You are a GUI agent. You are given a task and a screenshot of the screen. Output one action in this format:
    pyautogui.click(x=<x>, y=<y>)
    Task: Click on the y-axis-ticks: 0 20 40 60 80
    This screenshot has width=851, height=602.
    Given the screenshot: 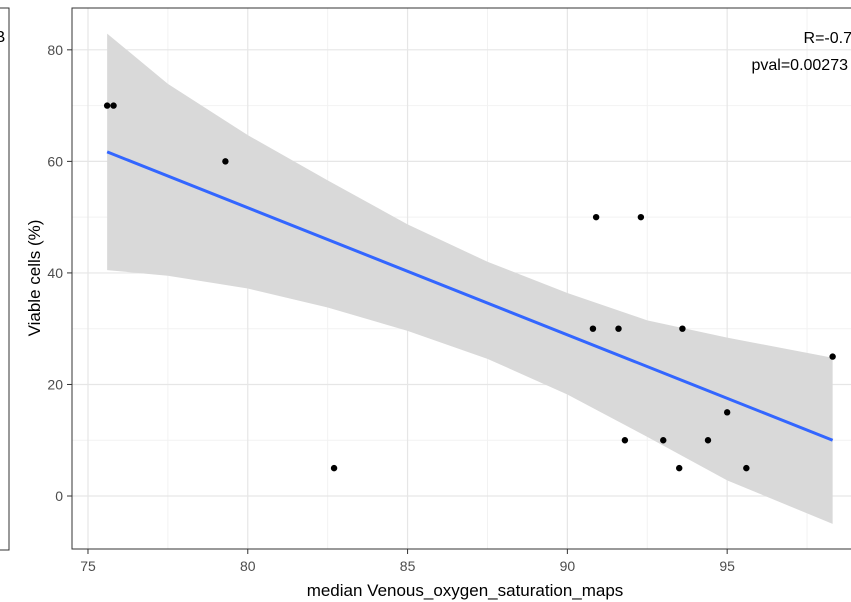 What is the action you would take?
    pyautogui.click(x=59, y=273)
    